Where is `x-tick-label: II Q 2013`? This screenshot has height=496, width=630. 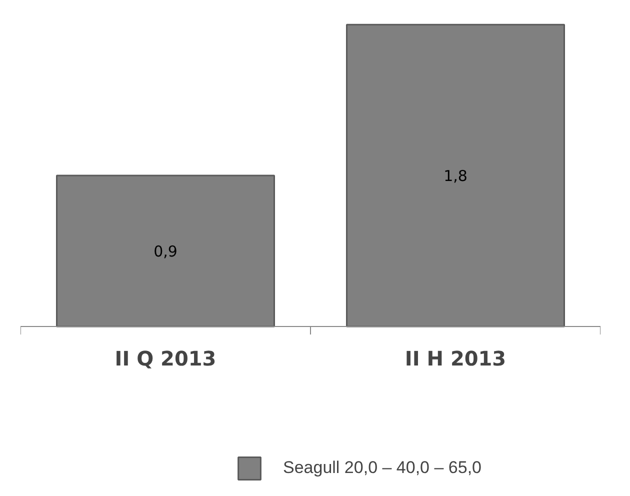 x-tick-label: II Q 2013 is located at coordinates (165, 358).